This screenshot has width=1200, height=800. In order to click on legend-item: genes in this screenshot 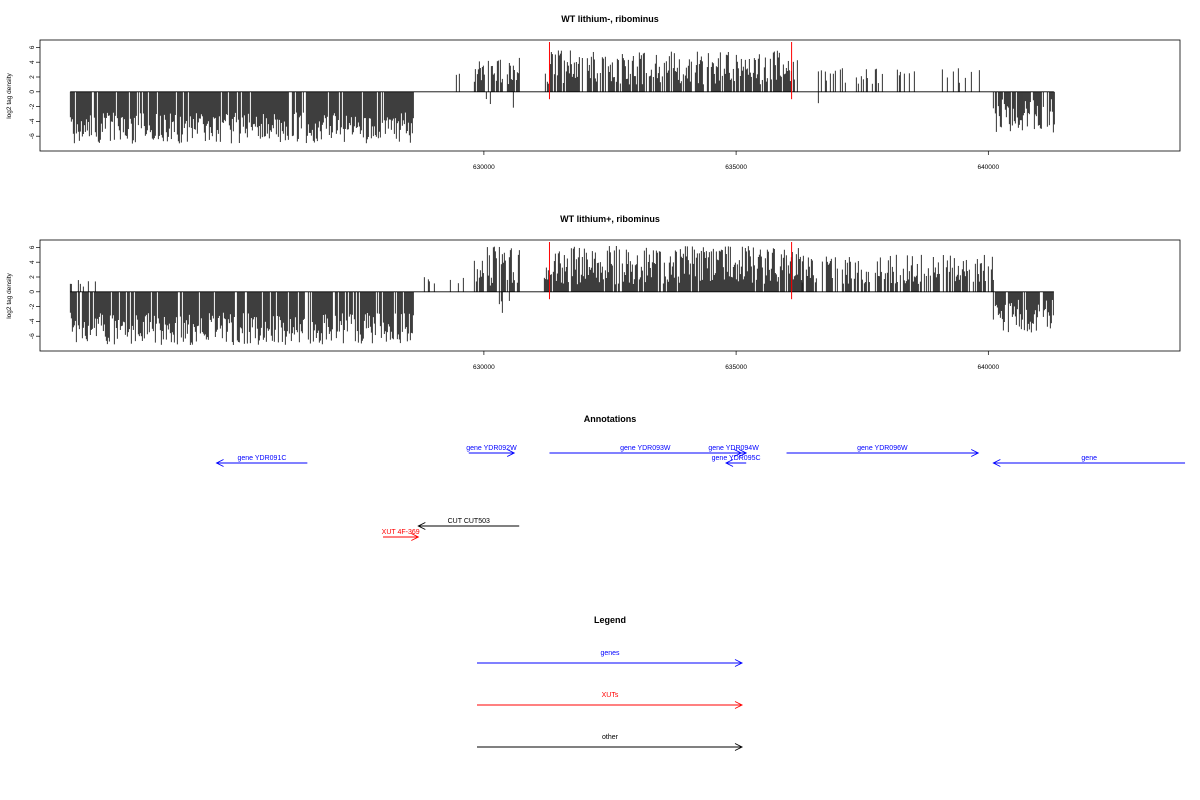, I will do `click(610, 658)`.